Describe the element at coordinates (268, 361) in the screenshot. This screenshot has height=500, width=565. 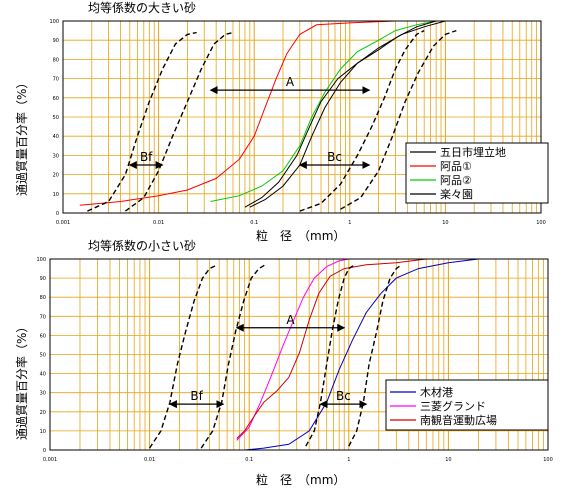
I see `chart-2-annotations: A Bf Bc` at that location.